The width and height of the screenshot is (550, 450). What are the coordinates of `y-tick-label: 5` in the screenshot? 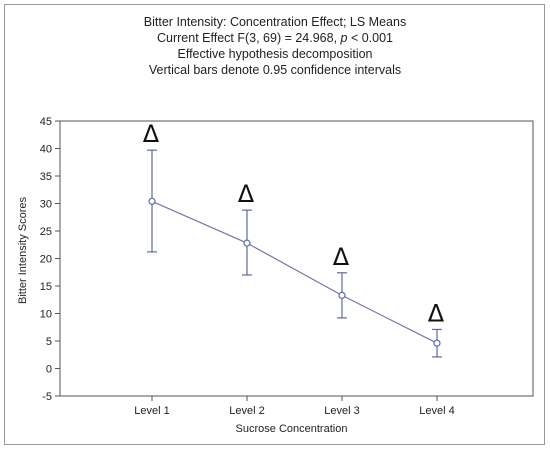 It's located at (49, 342).